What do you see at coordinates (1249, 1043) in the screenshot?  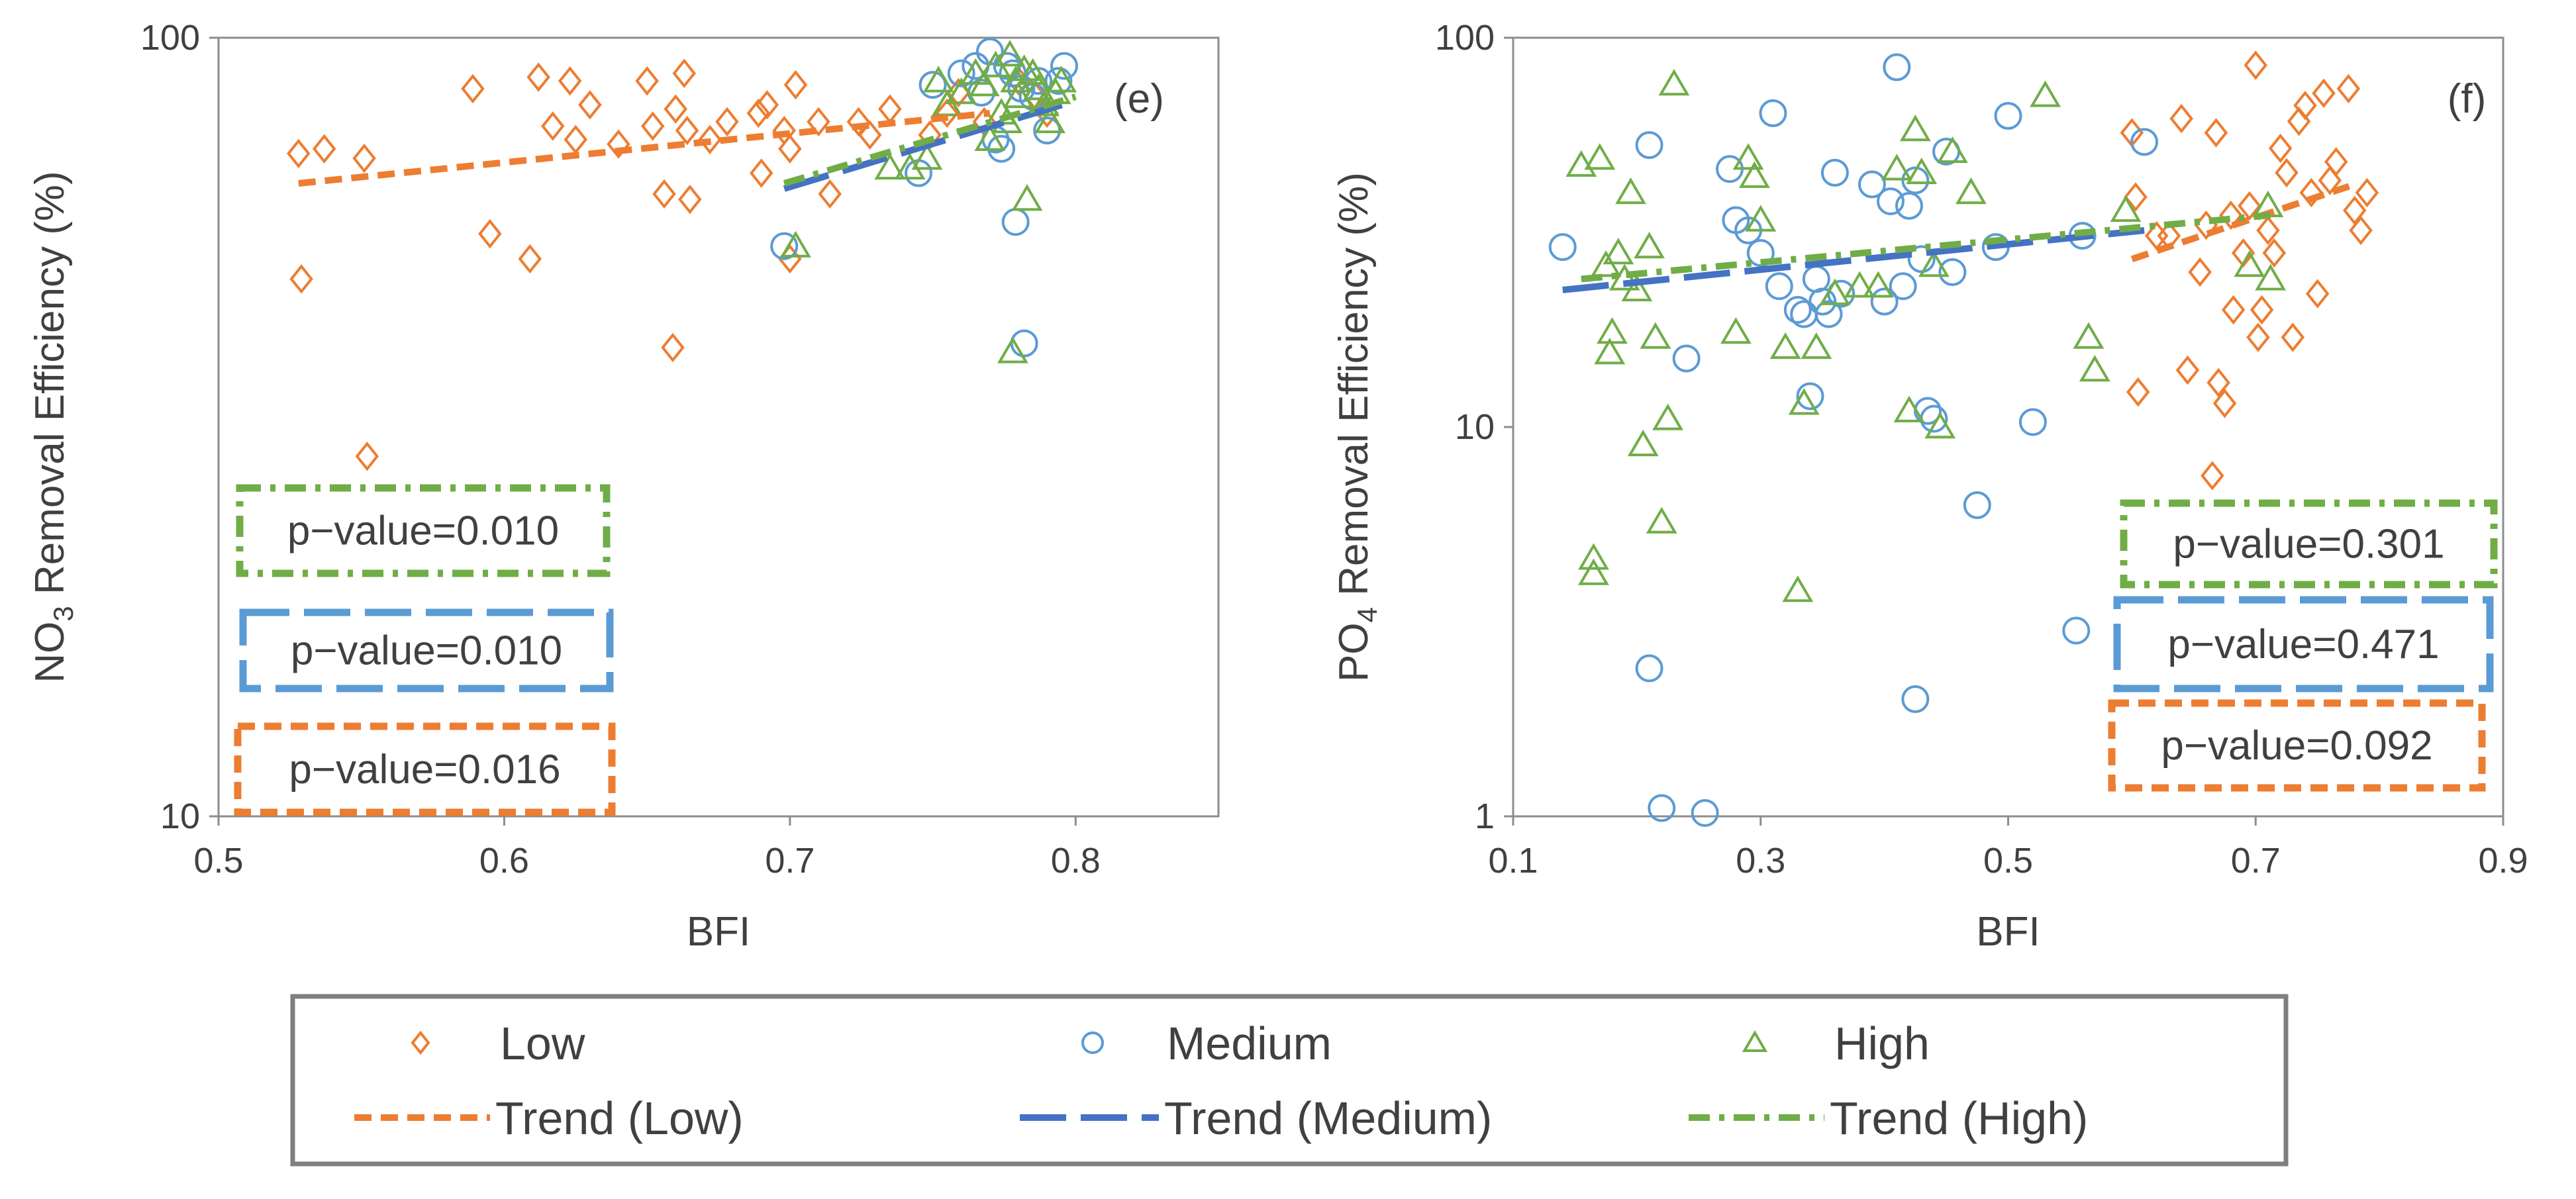 I see `legend-label: Medium` at bounding box center [1249, 1043].